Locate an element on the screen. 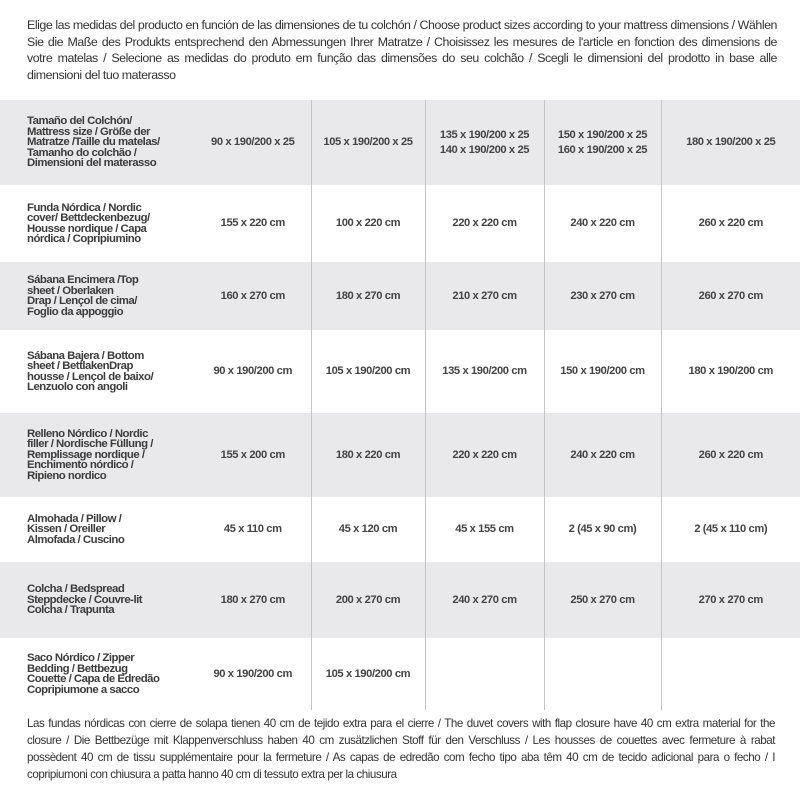 The width and height of the screenshot is (800, 800). cell-value: 180 x 190/200 x 25 is located at coordinates (731, 142).